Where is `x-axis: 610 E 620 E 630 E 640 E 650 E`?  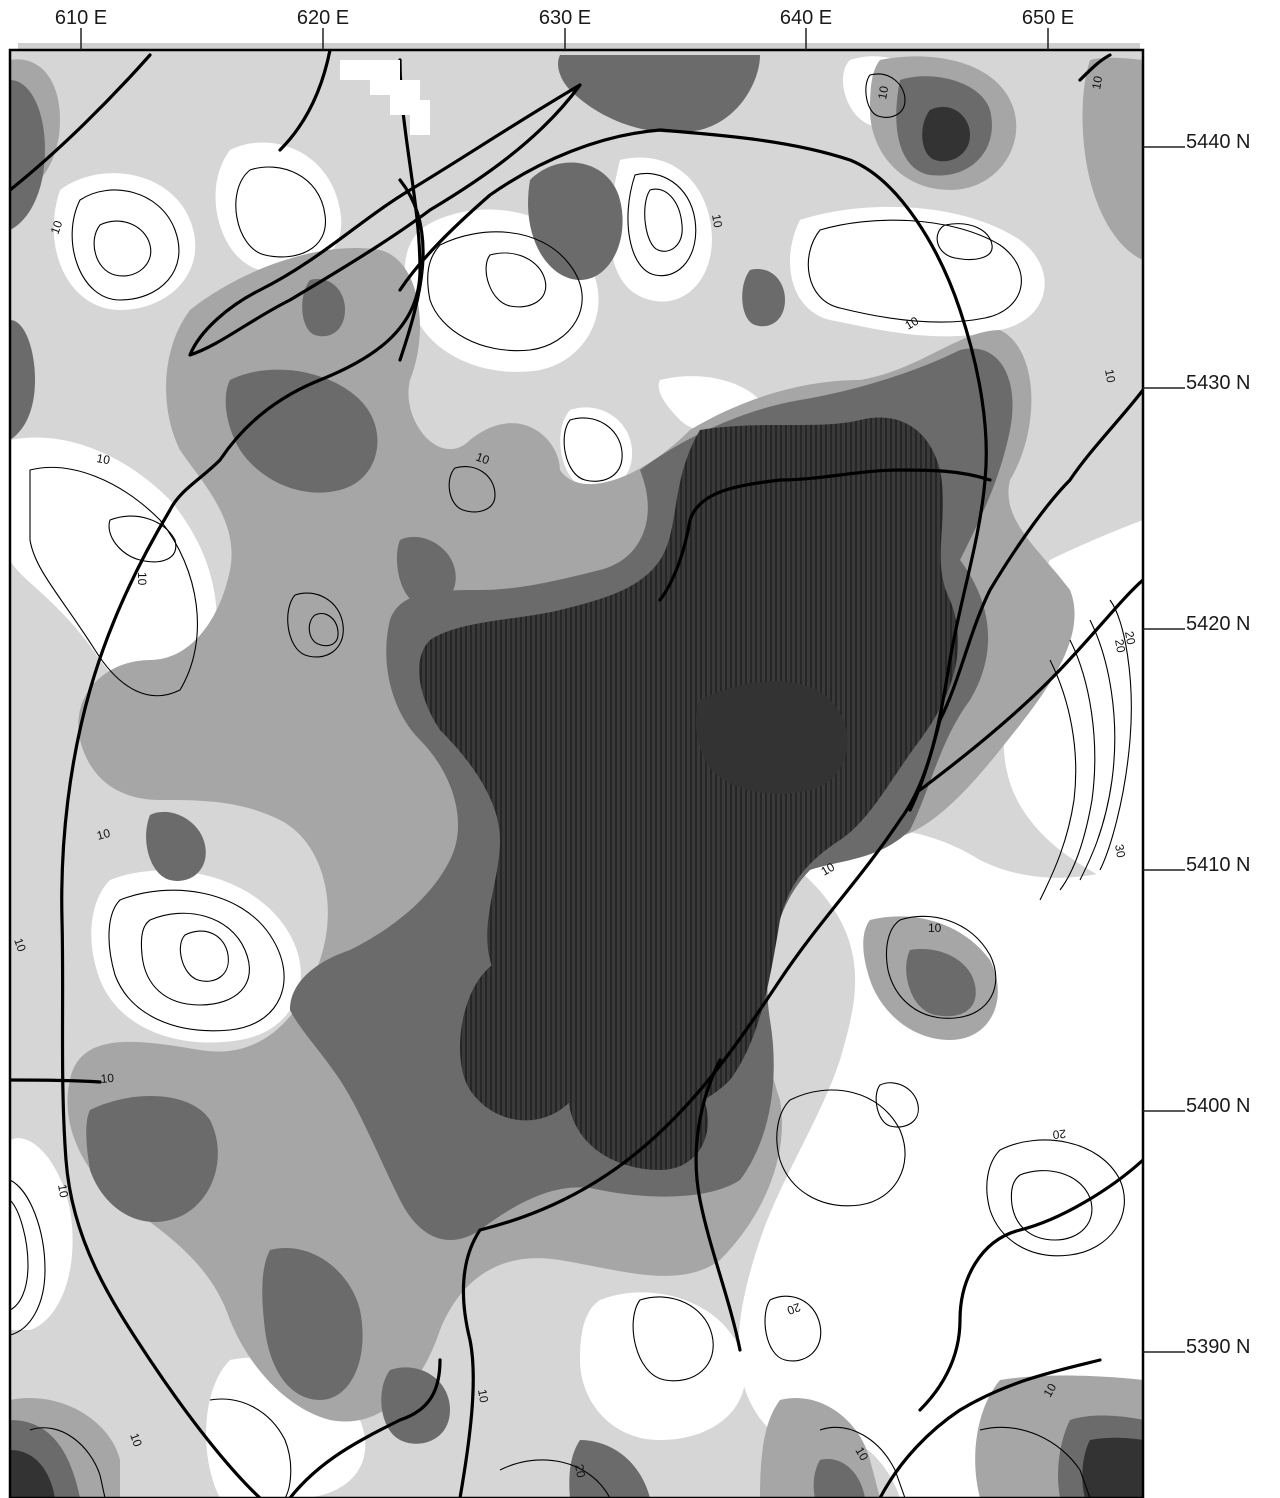 x-axis: 610 E 620 E 630 E 640 E 650 E is located at coordinates (564, 28).